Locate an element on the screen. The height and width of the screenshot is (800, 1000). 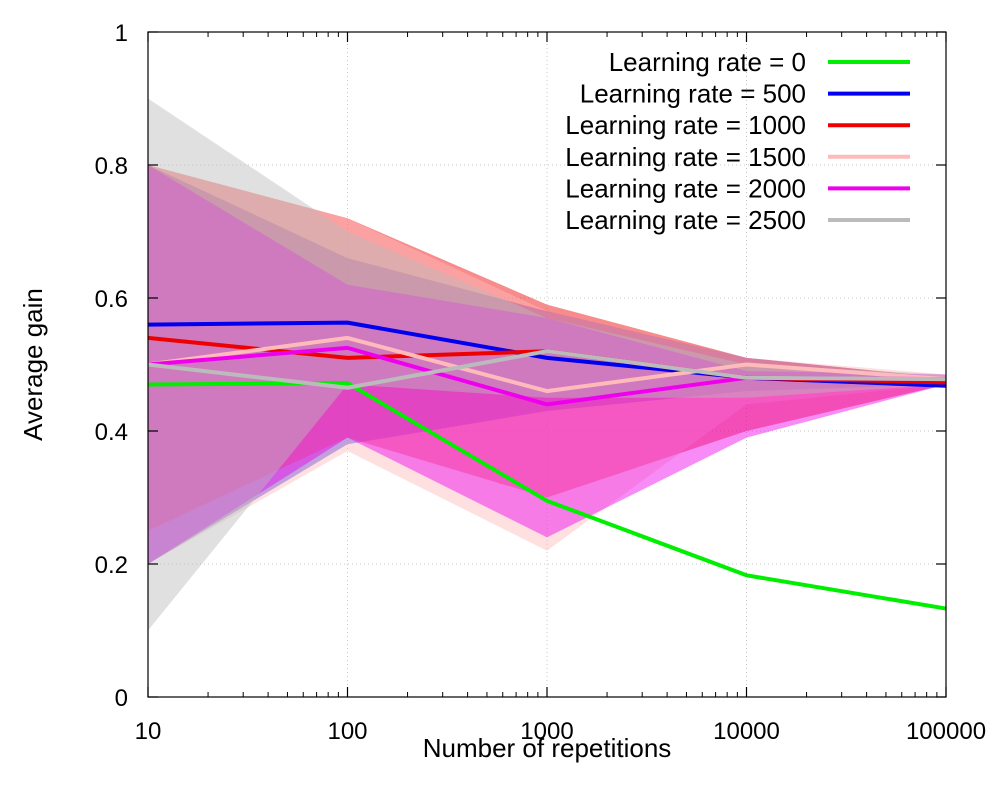
legend-label: Learning rate = 1500 is located at coordinates (685, 157).